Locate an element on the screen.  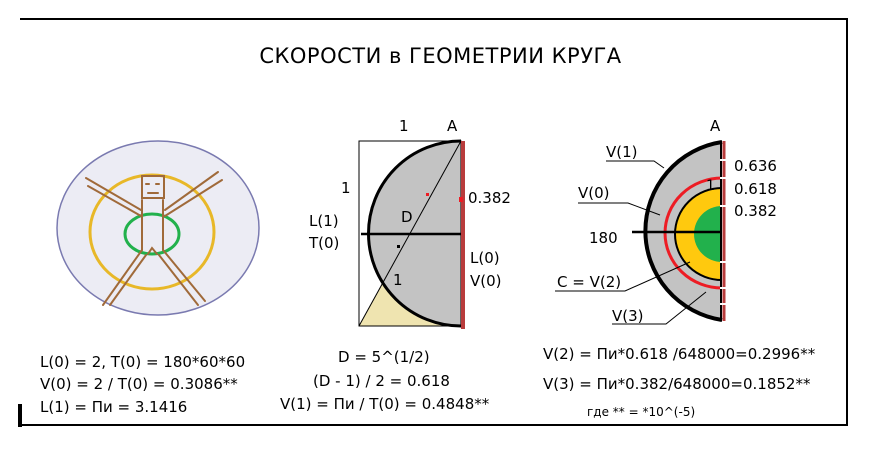
vitruvian-figure is located at coordinates (158, 228).